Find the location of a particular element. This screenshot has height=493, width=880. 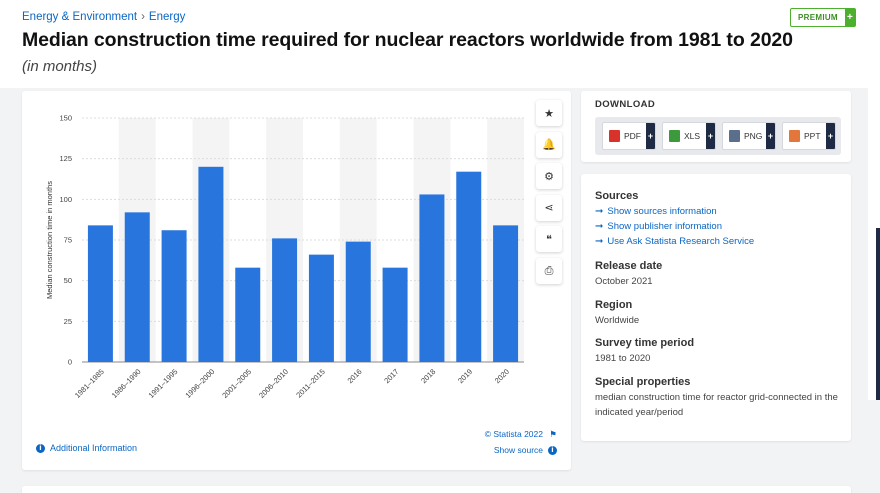

download-png-button: PNG + is located at coordinates (749, 136).